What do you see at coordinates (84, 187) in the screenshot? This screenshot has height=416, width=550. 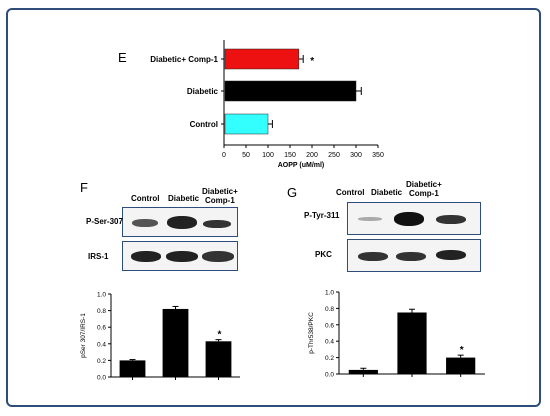 I see `panel-letter-f: F` at bounding box center [84, 187].